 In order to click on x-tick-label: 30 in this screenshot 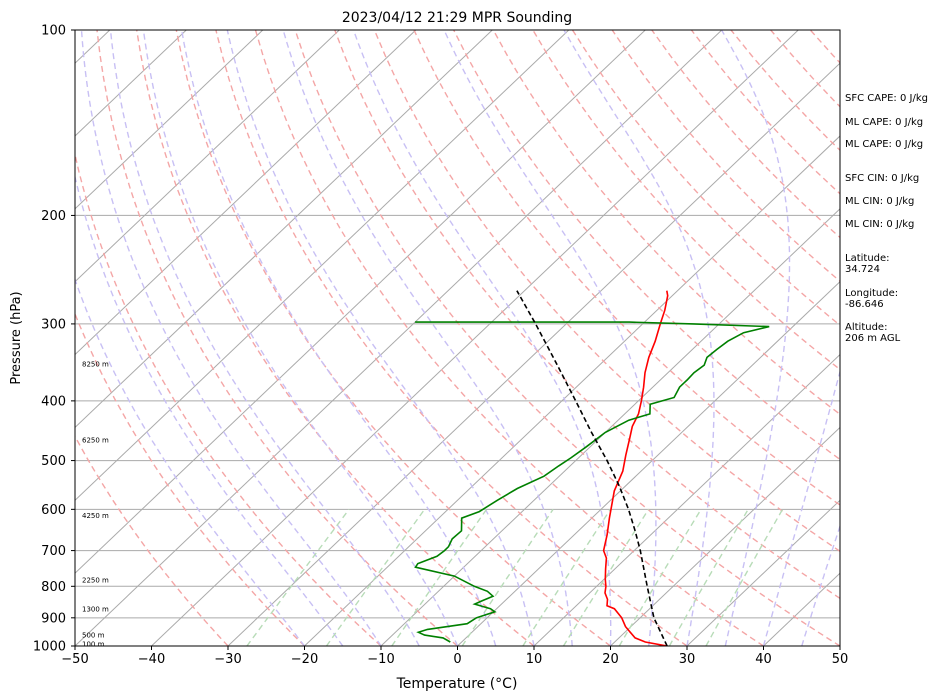, I will do `click(687, 659)`.